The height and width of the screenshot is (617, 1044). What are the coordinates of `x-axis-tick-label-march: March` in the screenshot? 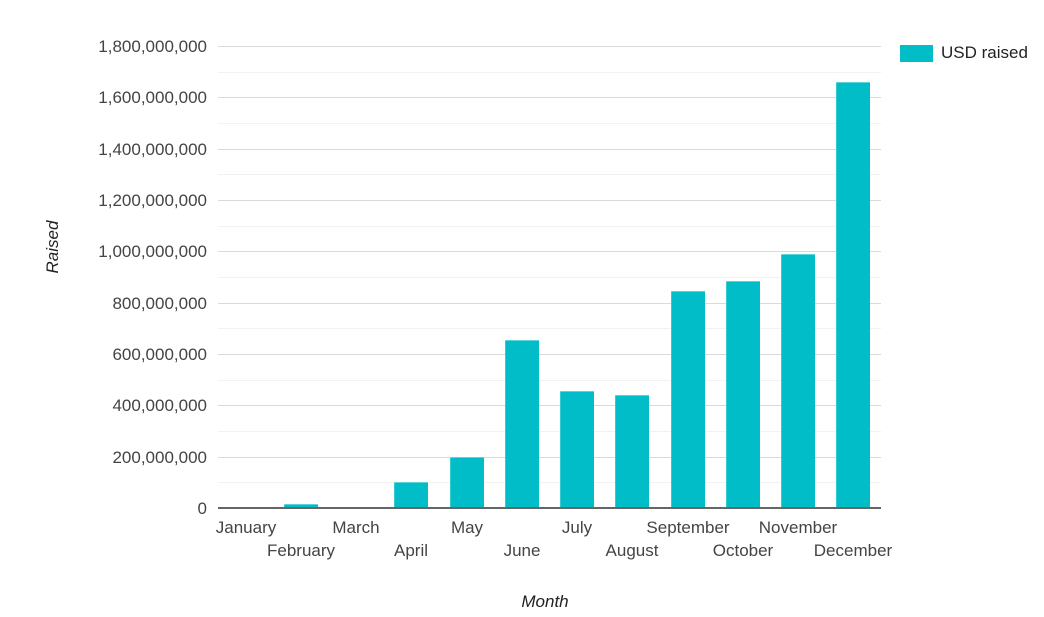 It's located at (356, 527).